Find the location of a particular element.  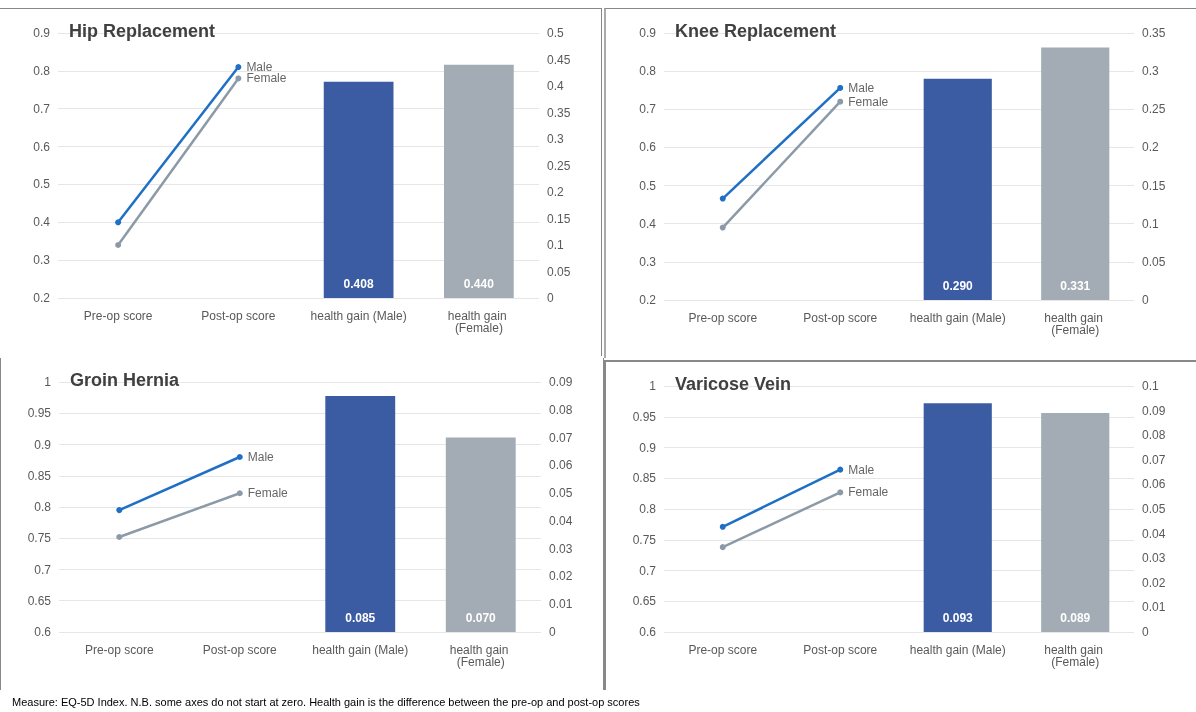

data-label: 0.331 is located at coordinates (1075, 286).